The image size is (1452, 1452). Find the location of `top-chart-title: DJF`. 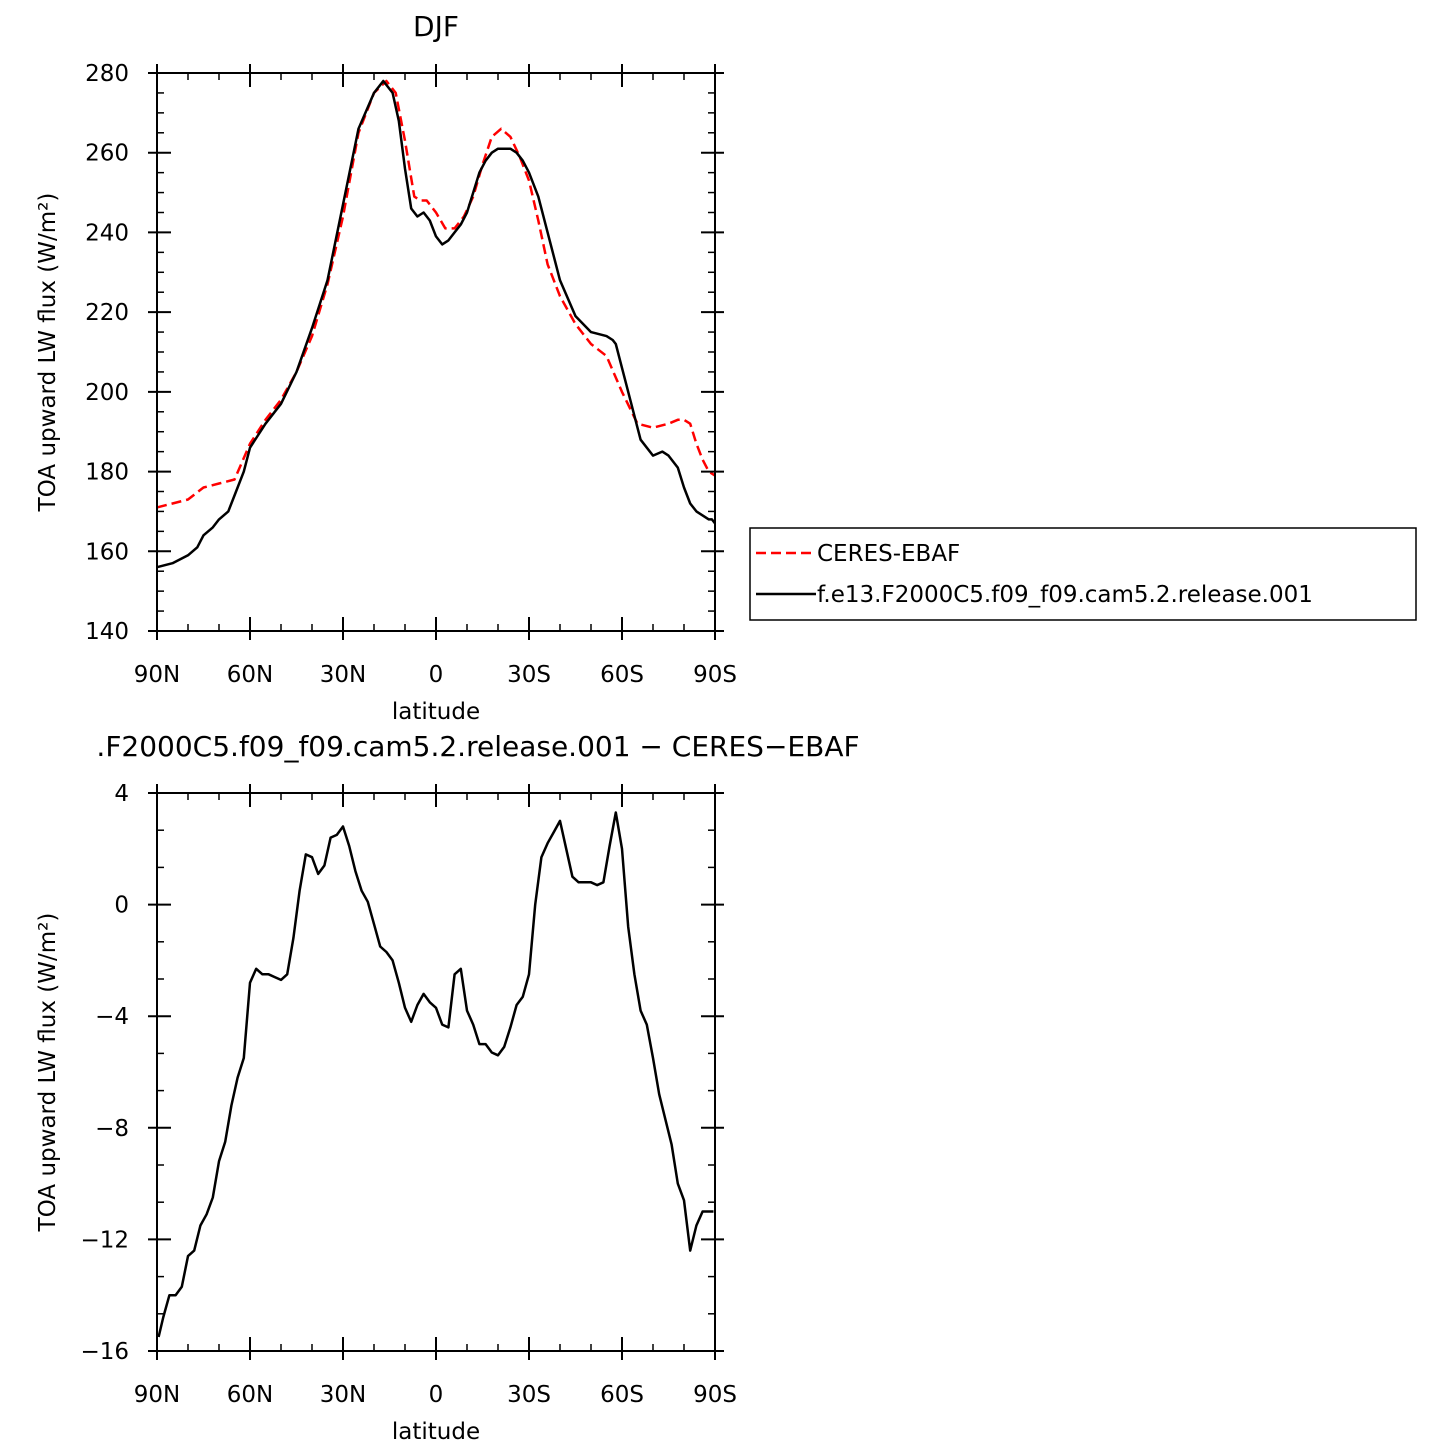

top-chart-title: DJF is located at coordinates (436, 26).